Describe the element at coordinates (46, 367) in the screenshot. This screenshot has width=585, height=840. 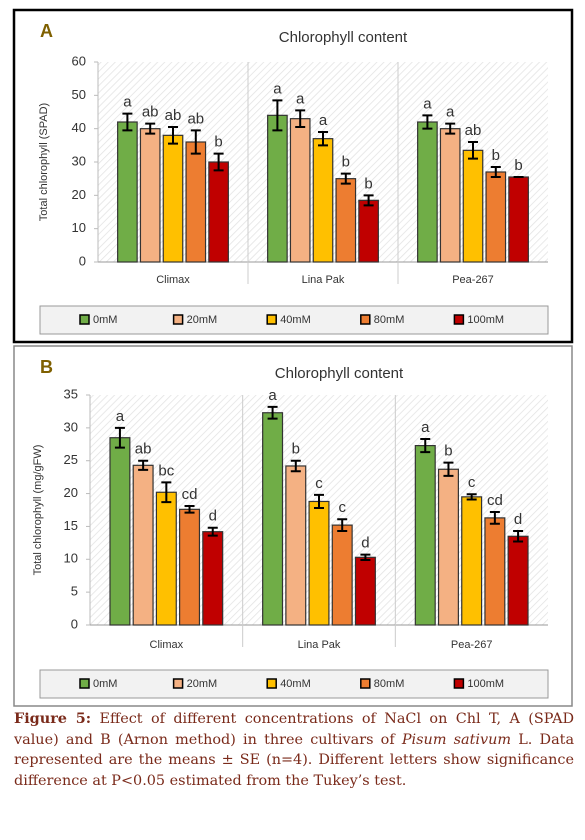
I see `panel-label: B` at that location.